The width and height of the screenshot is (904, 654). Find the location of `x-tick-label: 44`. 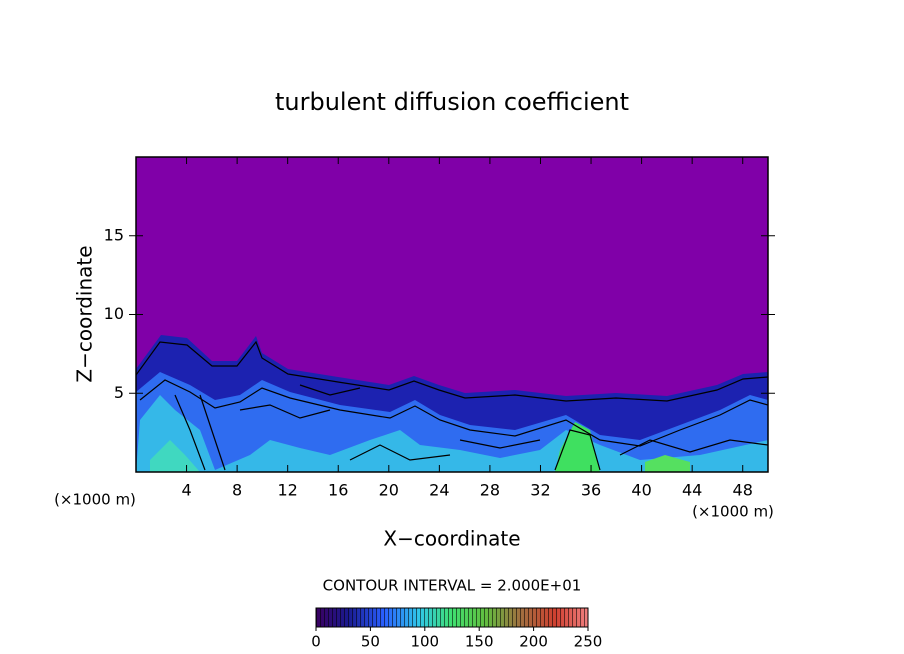

x-tick-label: 44 is located at coordinates (692, 490).